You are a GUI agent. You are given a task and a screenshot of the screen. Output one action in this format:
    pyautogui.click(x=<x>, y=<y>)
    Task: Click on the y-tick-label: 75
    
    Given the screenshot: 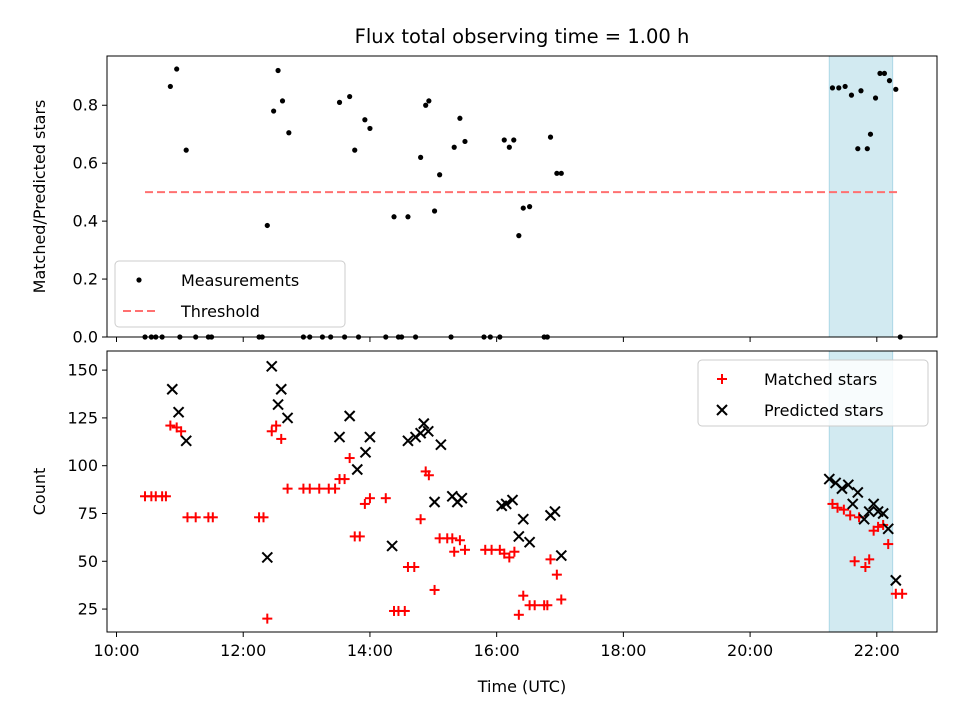 What is the action you would take?
    pyautogui.click(x=88, y=513)
    